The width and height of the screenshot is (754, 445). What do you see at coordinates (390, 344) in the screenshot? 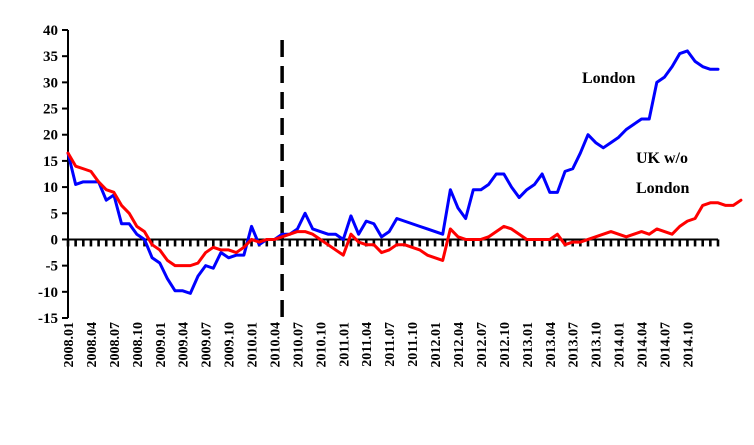
I see `x-tick-label: 2011.07` at bounding box center [390, 344].